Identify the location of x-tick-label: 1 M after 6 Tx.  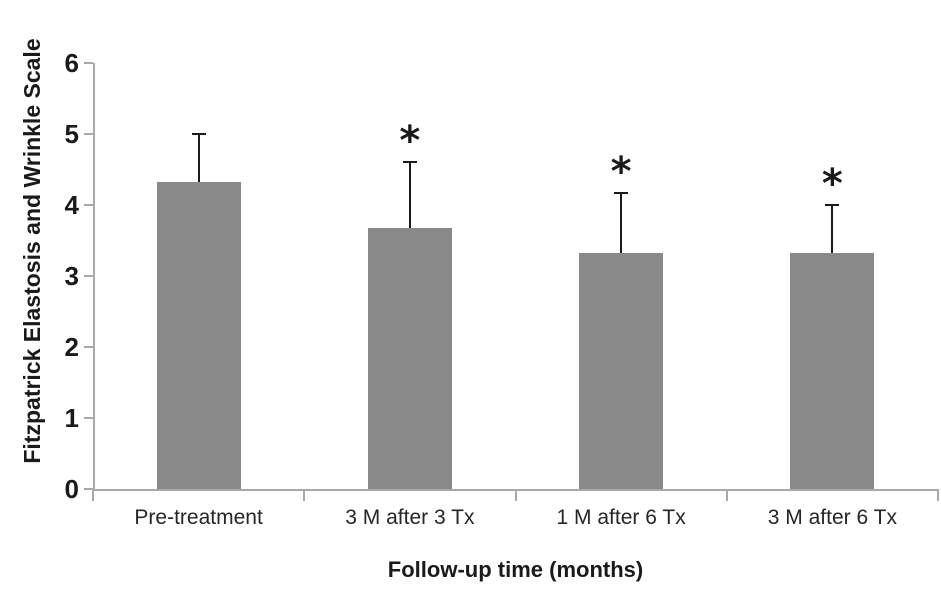
(621, 517).